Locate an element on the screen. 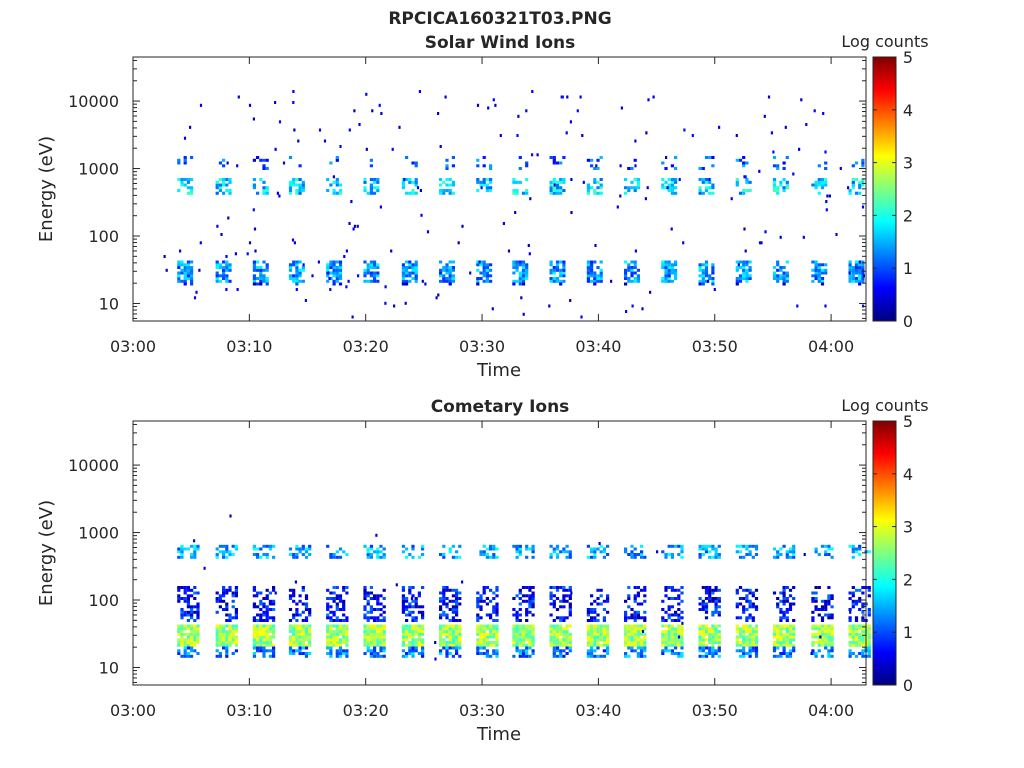 This screenshot has height=768, width=1024. solar-wind-y-tick-label: 100 is located at coordinates (103, 236).